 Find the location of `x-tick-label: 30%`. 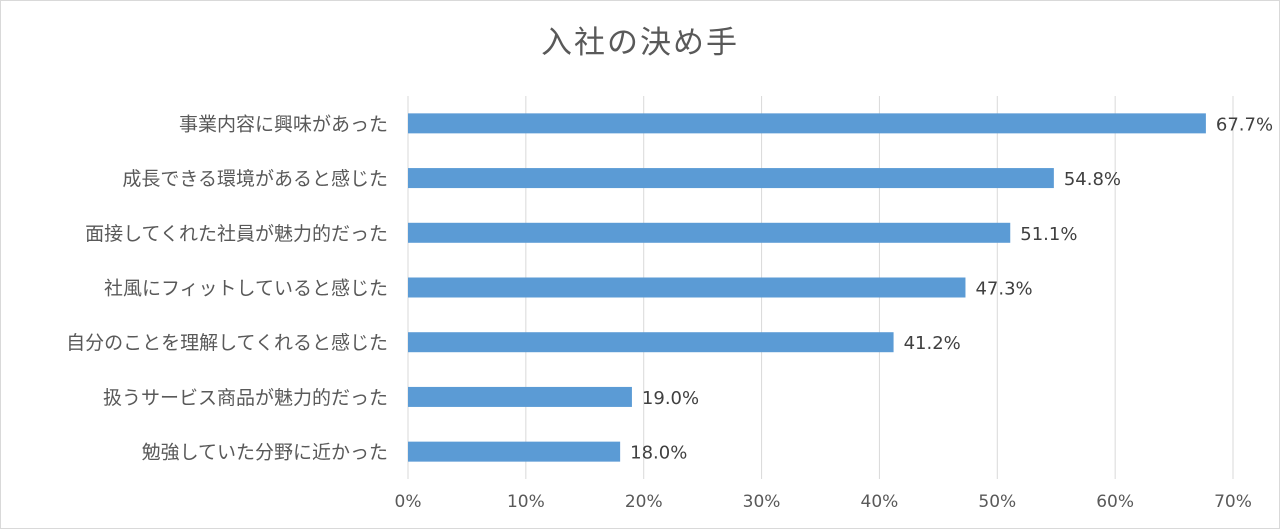

x-tick-label: 30% is located at coordinates (762, 502).